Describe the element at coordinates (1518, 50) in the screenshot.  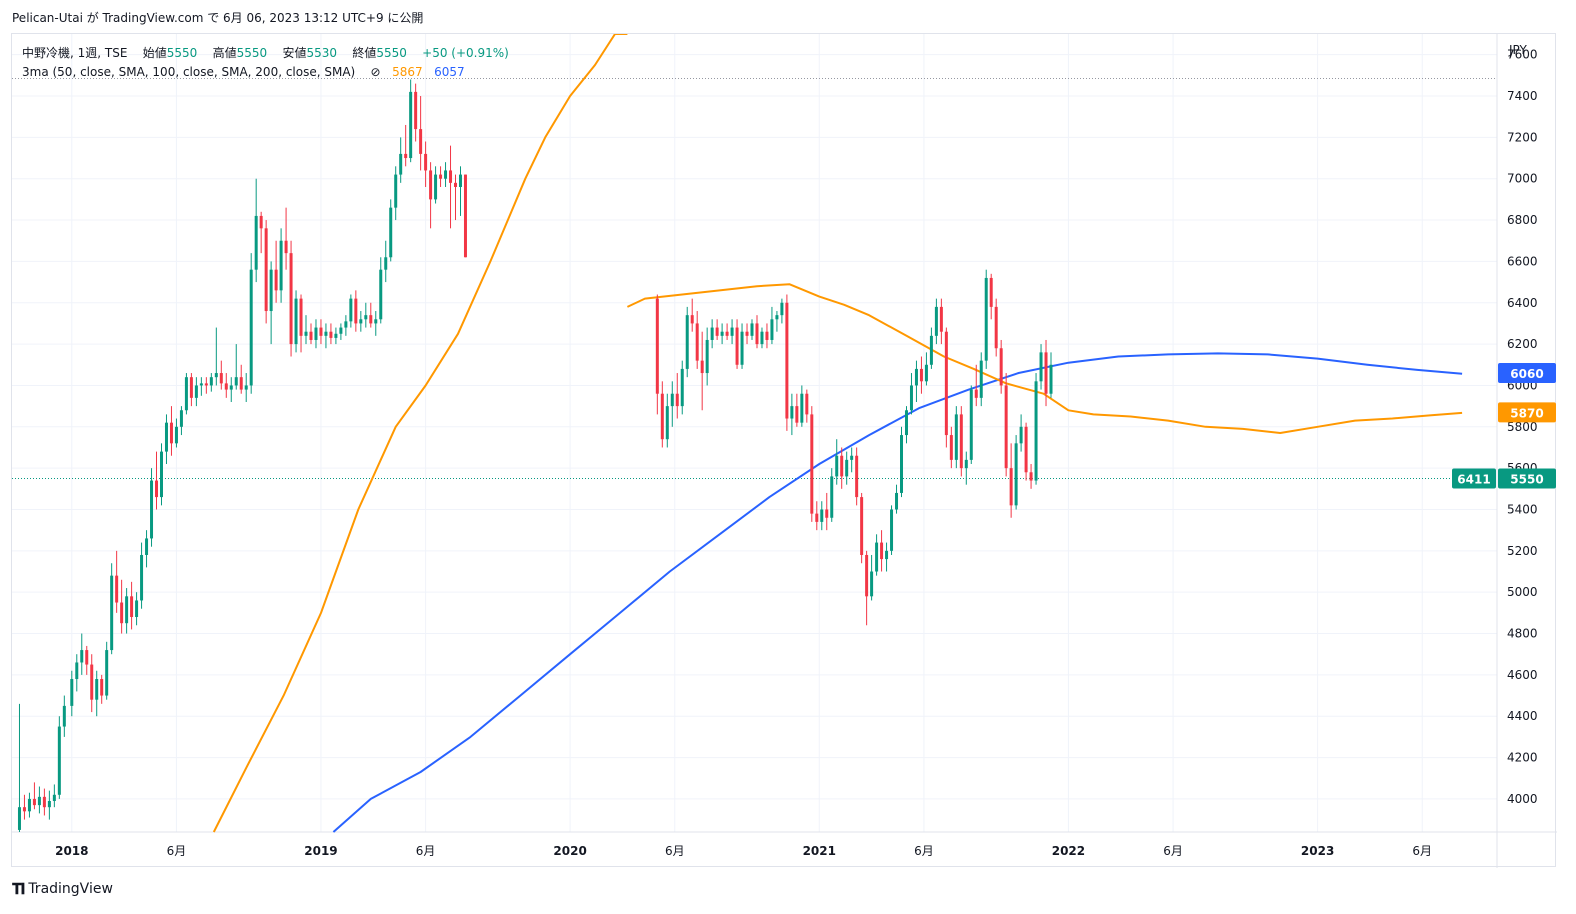
I see `currency-label: JPY` at that location.